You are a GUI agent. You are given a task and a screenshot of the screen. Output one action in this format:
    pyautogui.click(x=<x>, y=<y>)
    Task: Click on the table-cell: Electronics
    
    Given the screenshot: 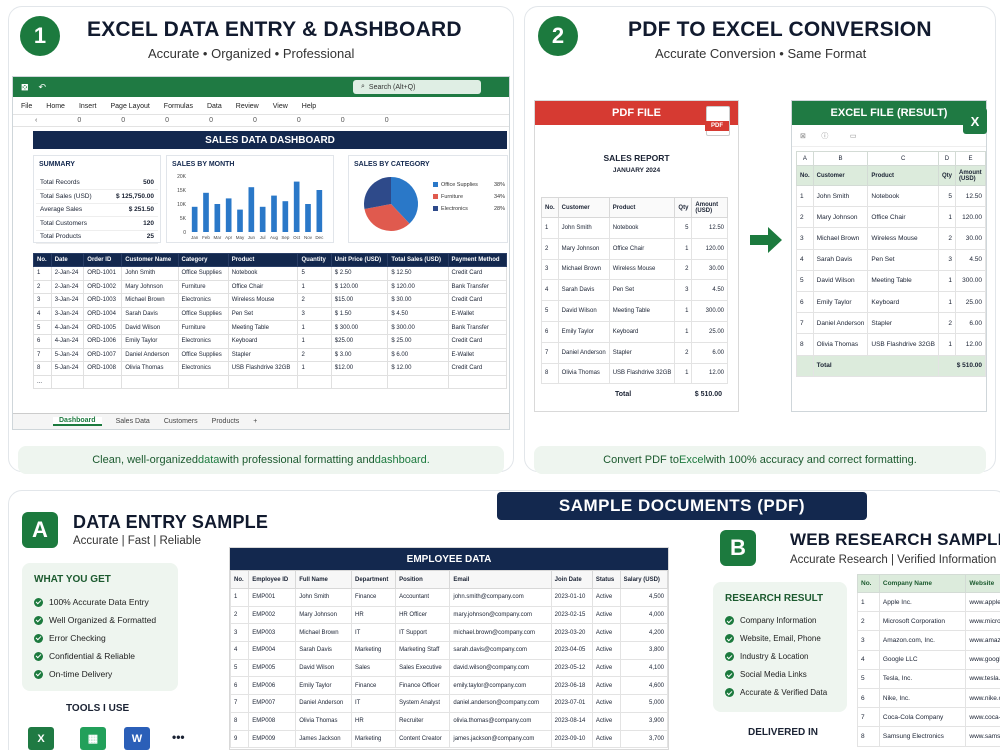 What is the action you would take?
    pyautogui.click(x=203, y=341)
    